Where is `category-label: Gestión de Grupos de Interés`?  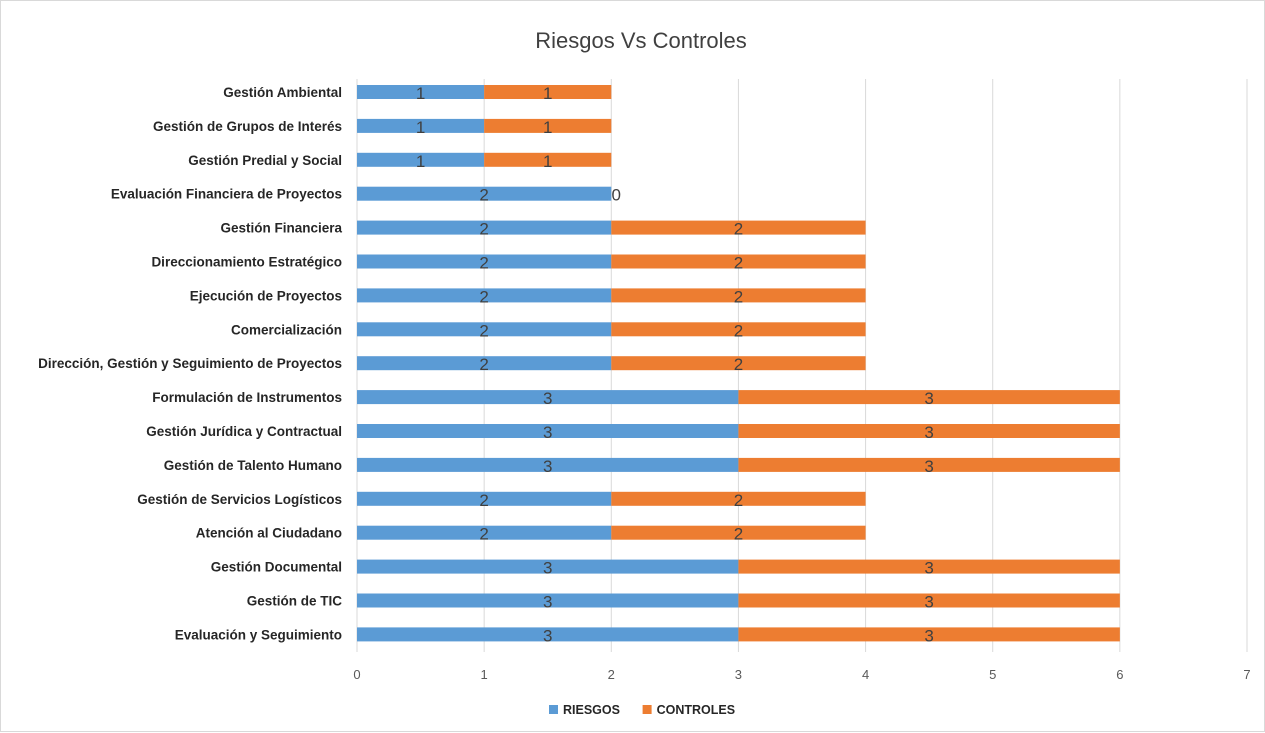
category-label: Gestión de Grupos de Interés is located at coordinates (247, 126).